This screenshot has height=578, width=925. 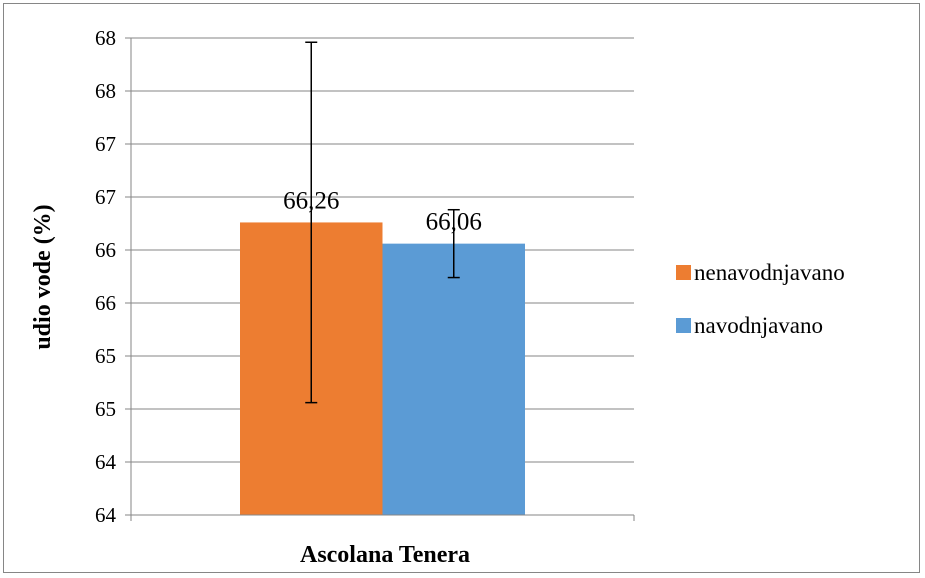 What do you see at coordinates (43, 276) in the screenshot?
I see `y-axis-title: udio vode (%)` at bounding box center [43, 276].